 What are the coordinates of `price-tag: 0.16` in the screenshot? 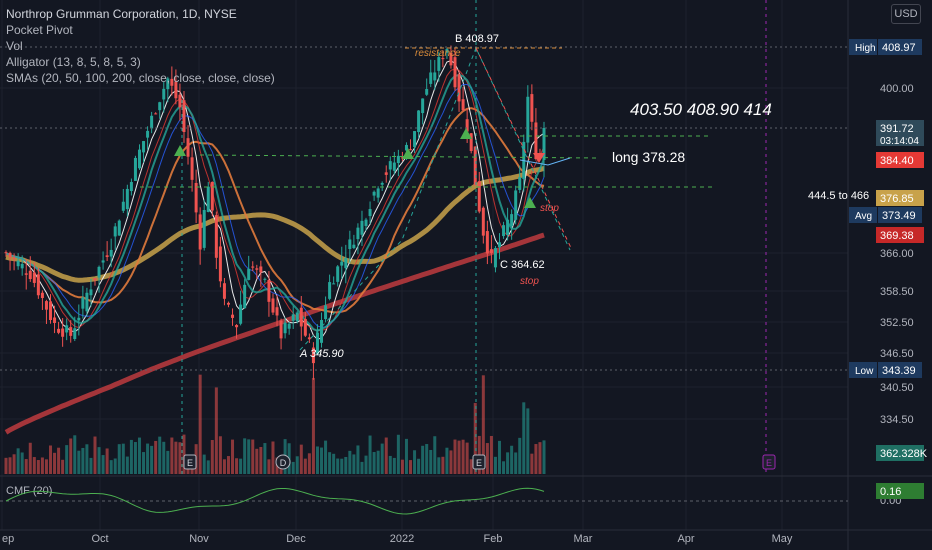 It's located at (900, 491).